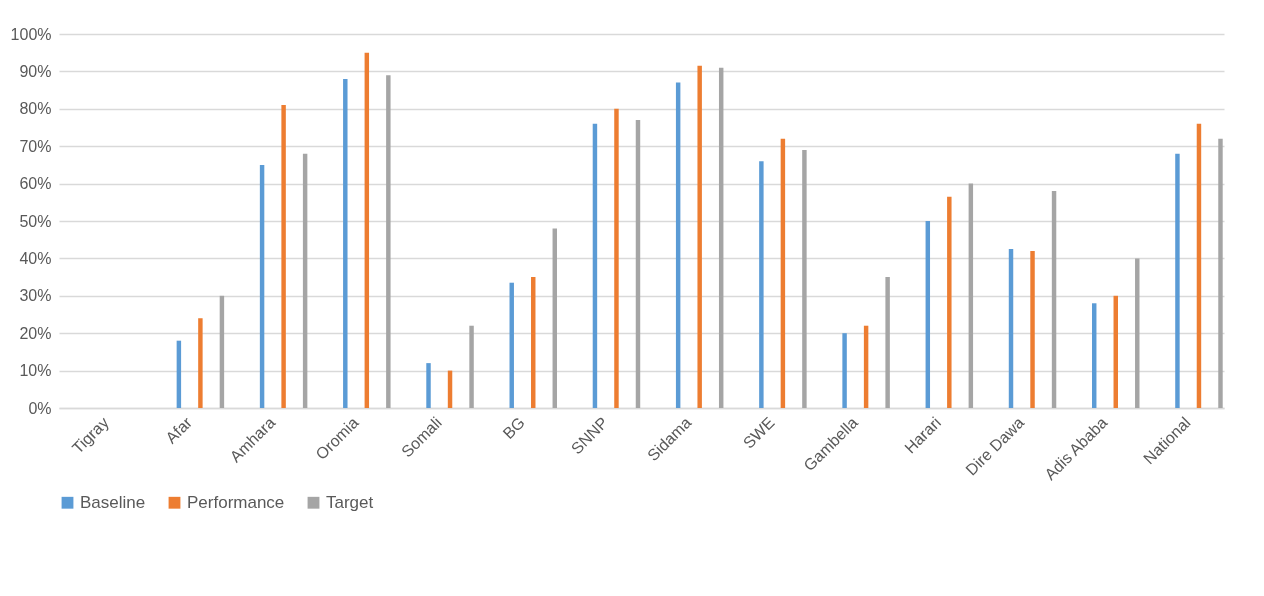 This screenshot has height=596, width=1264. Describe the element at coordinates (35, 371) in the screenshot. I see `y-tick-label: 10%` at that location.